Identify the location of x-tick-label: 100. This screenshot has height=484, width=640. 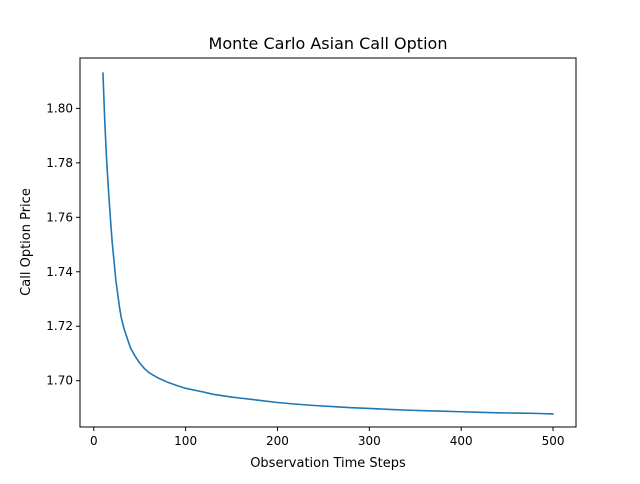
(185, 441).